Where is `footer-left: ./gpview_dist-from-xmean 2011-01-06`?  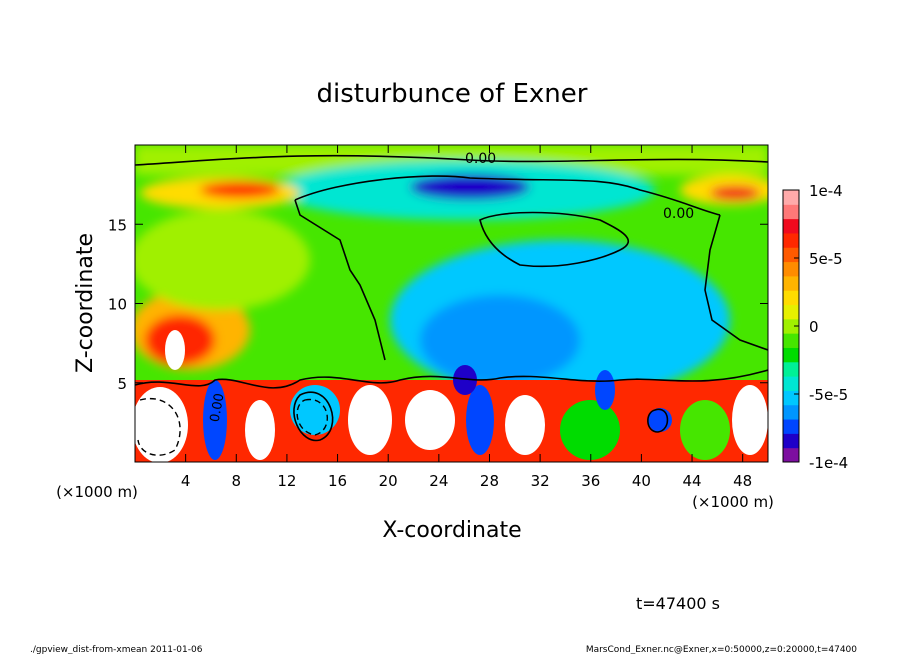
footer-left: ./gpview_dist-from-xmean 2011-01-06 is located at coordinates (116, 649).